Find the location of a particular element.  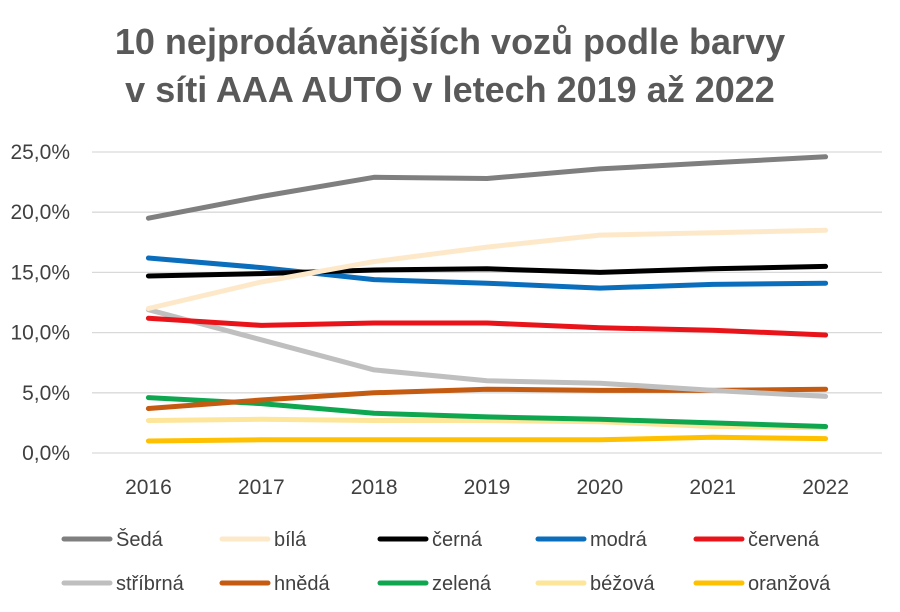

legend-label: hnědá is located at coordinates (302, 584).